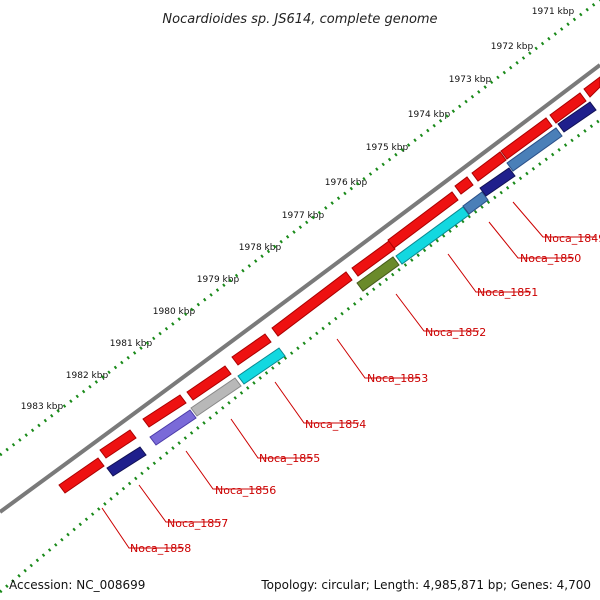 This screenshot has width=600, height=600. What do you see at coordinates (429, 115) in the screenshot?
I see `ruler-label-1974: 1974 kbp` at bounding box center [429, 115].